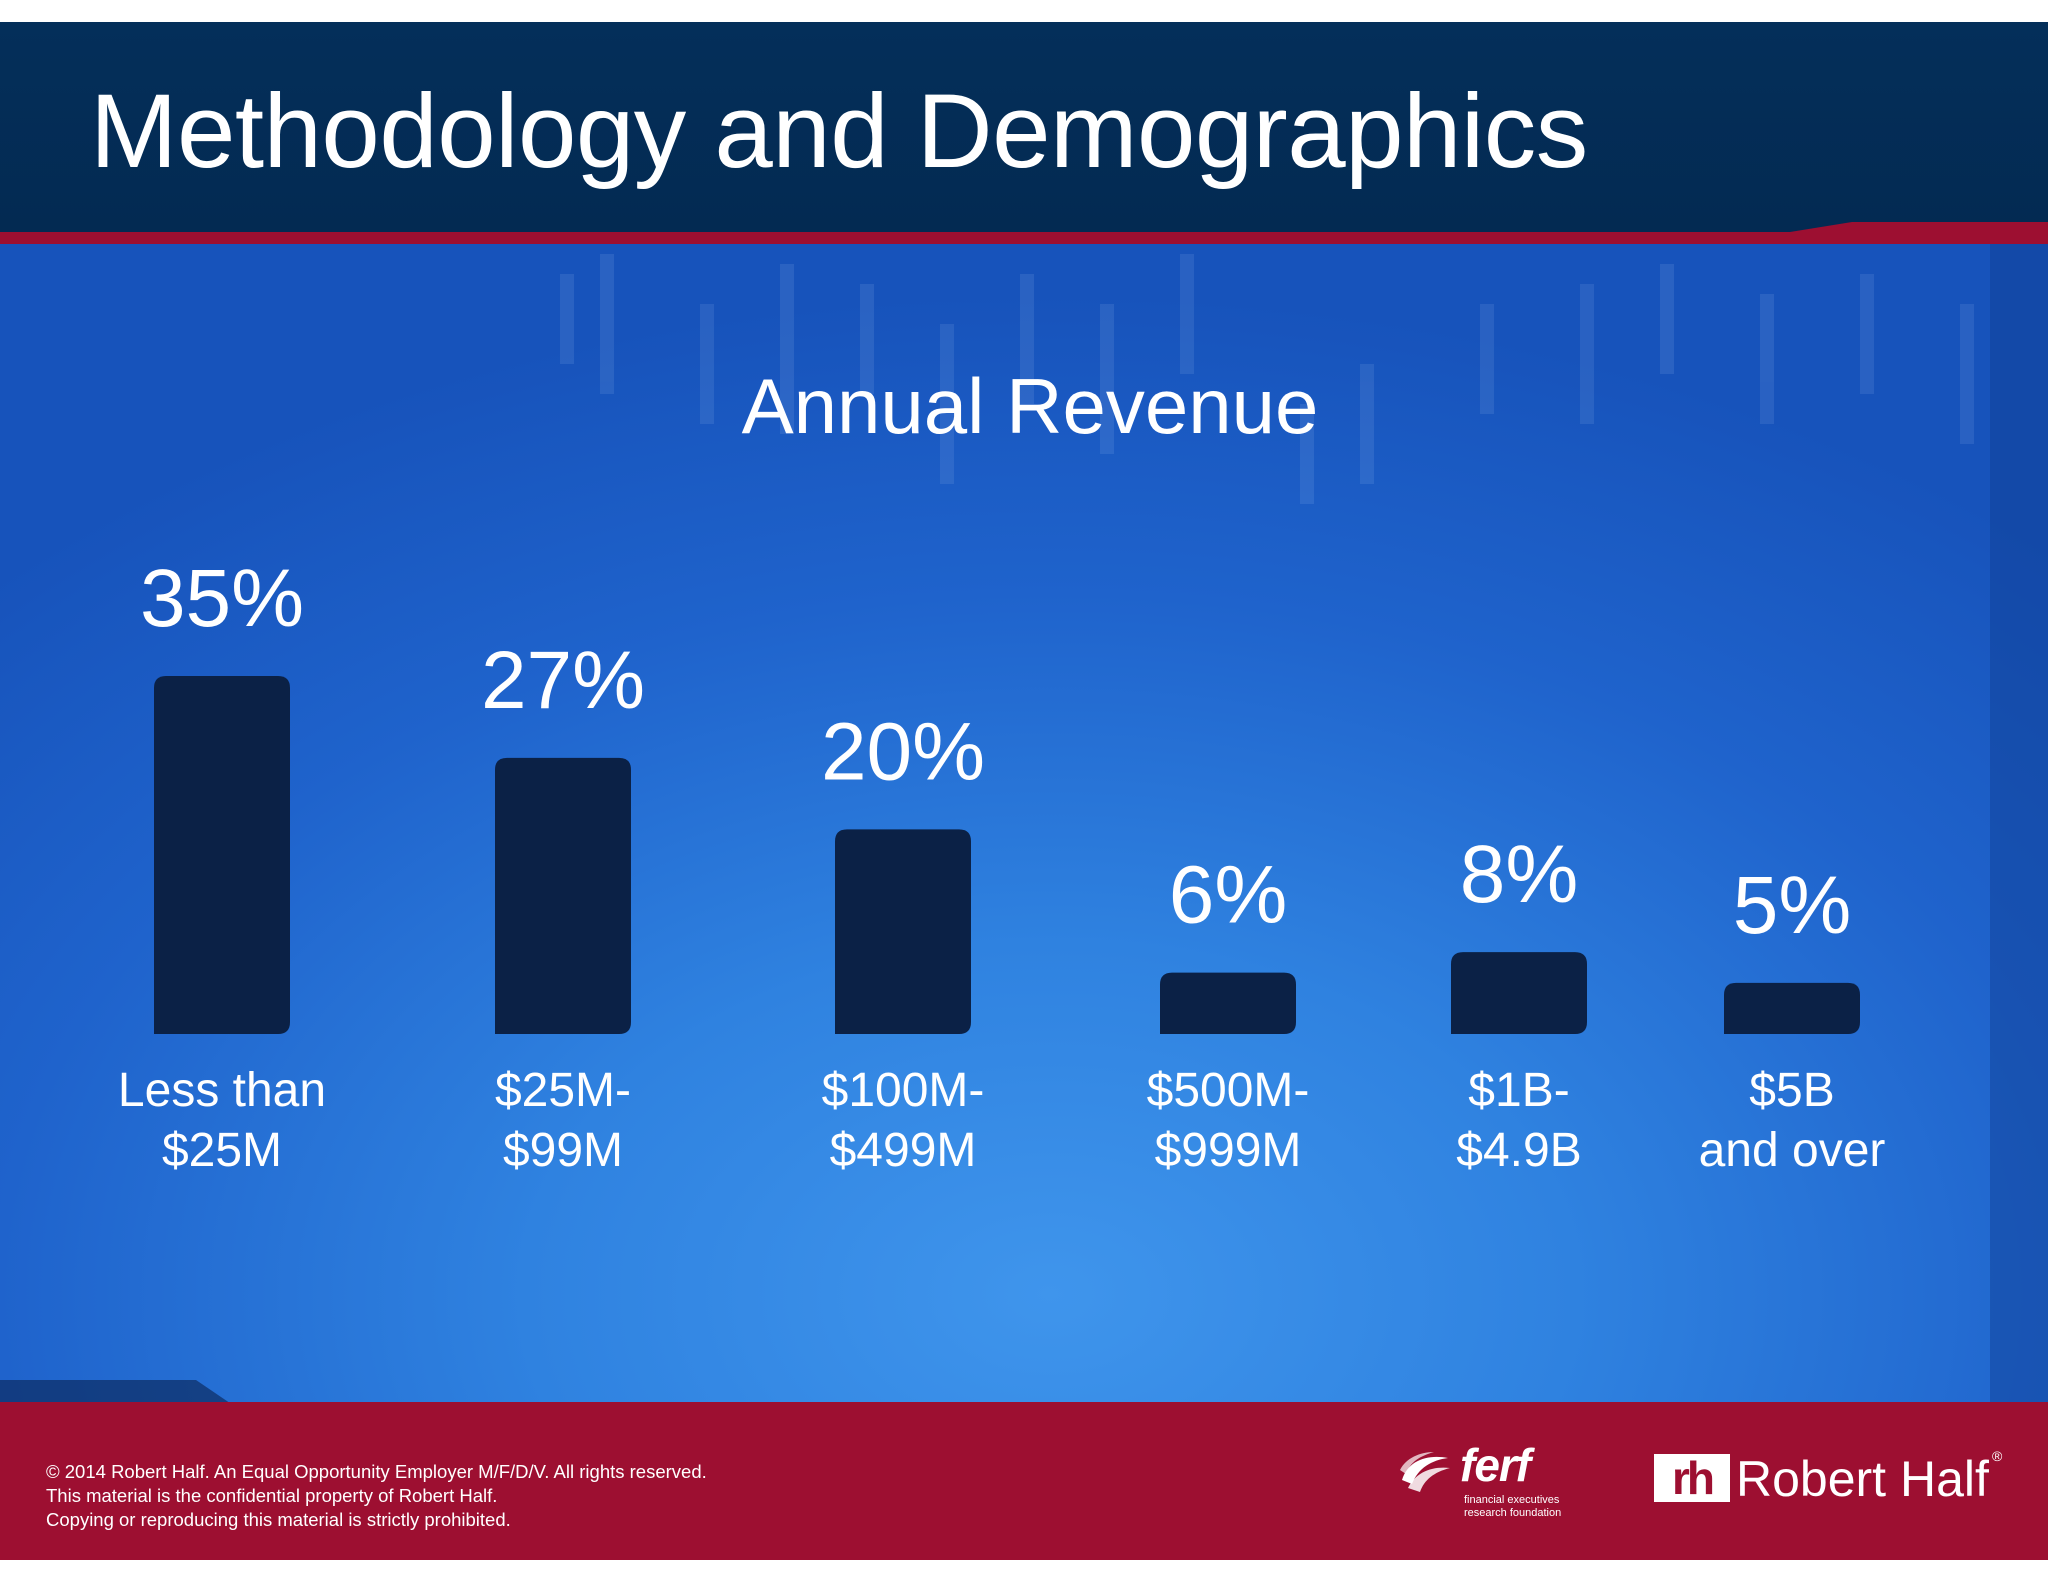 The image size is (2048, 1582). What do you see at coordinates (1791, 1090) in the screenshot?
I see `category-label-line: $5B` at bounding box center [1791, 1090].